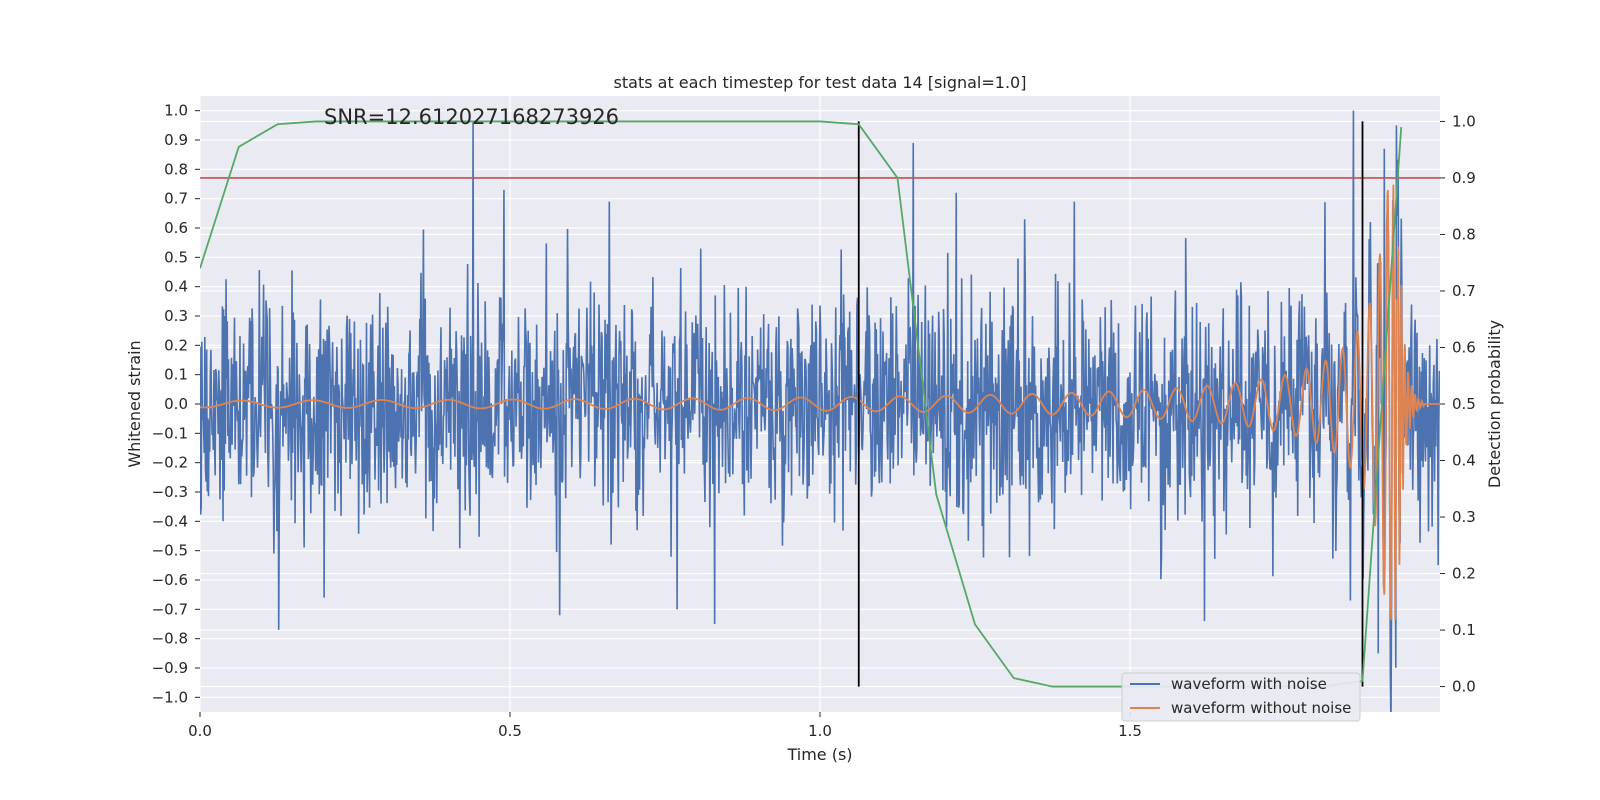  Describe the element at coordinates (170, 697) in the screenshot. I see `y-left-tick-label: −1.0` at that location.